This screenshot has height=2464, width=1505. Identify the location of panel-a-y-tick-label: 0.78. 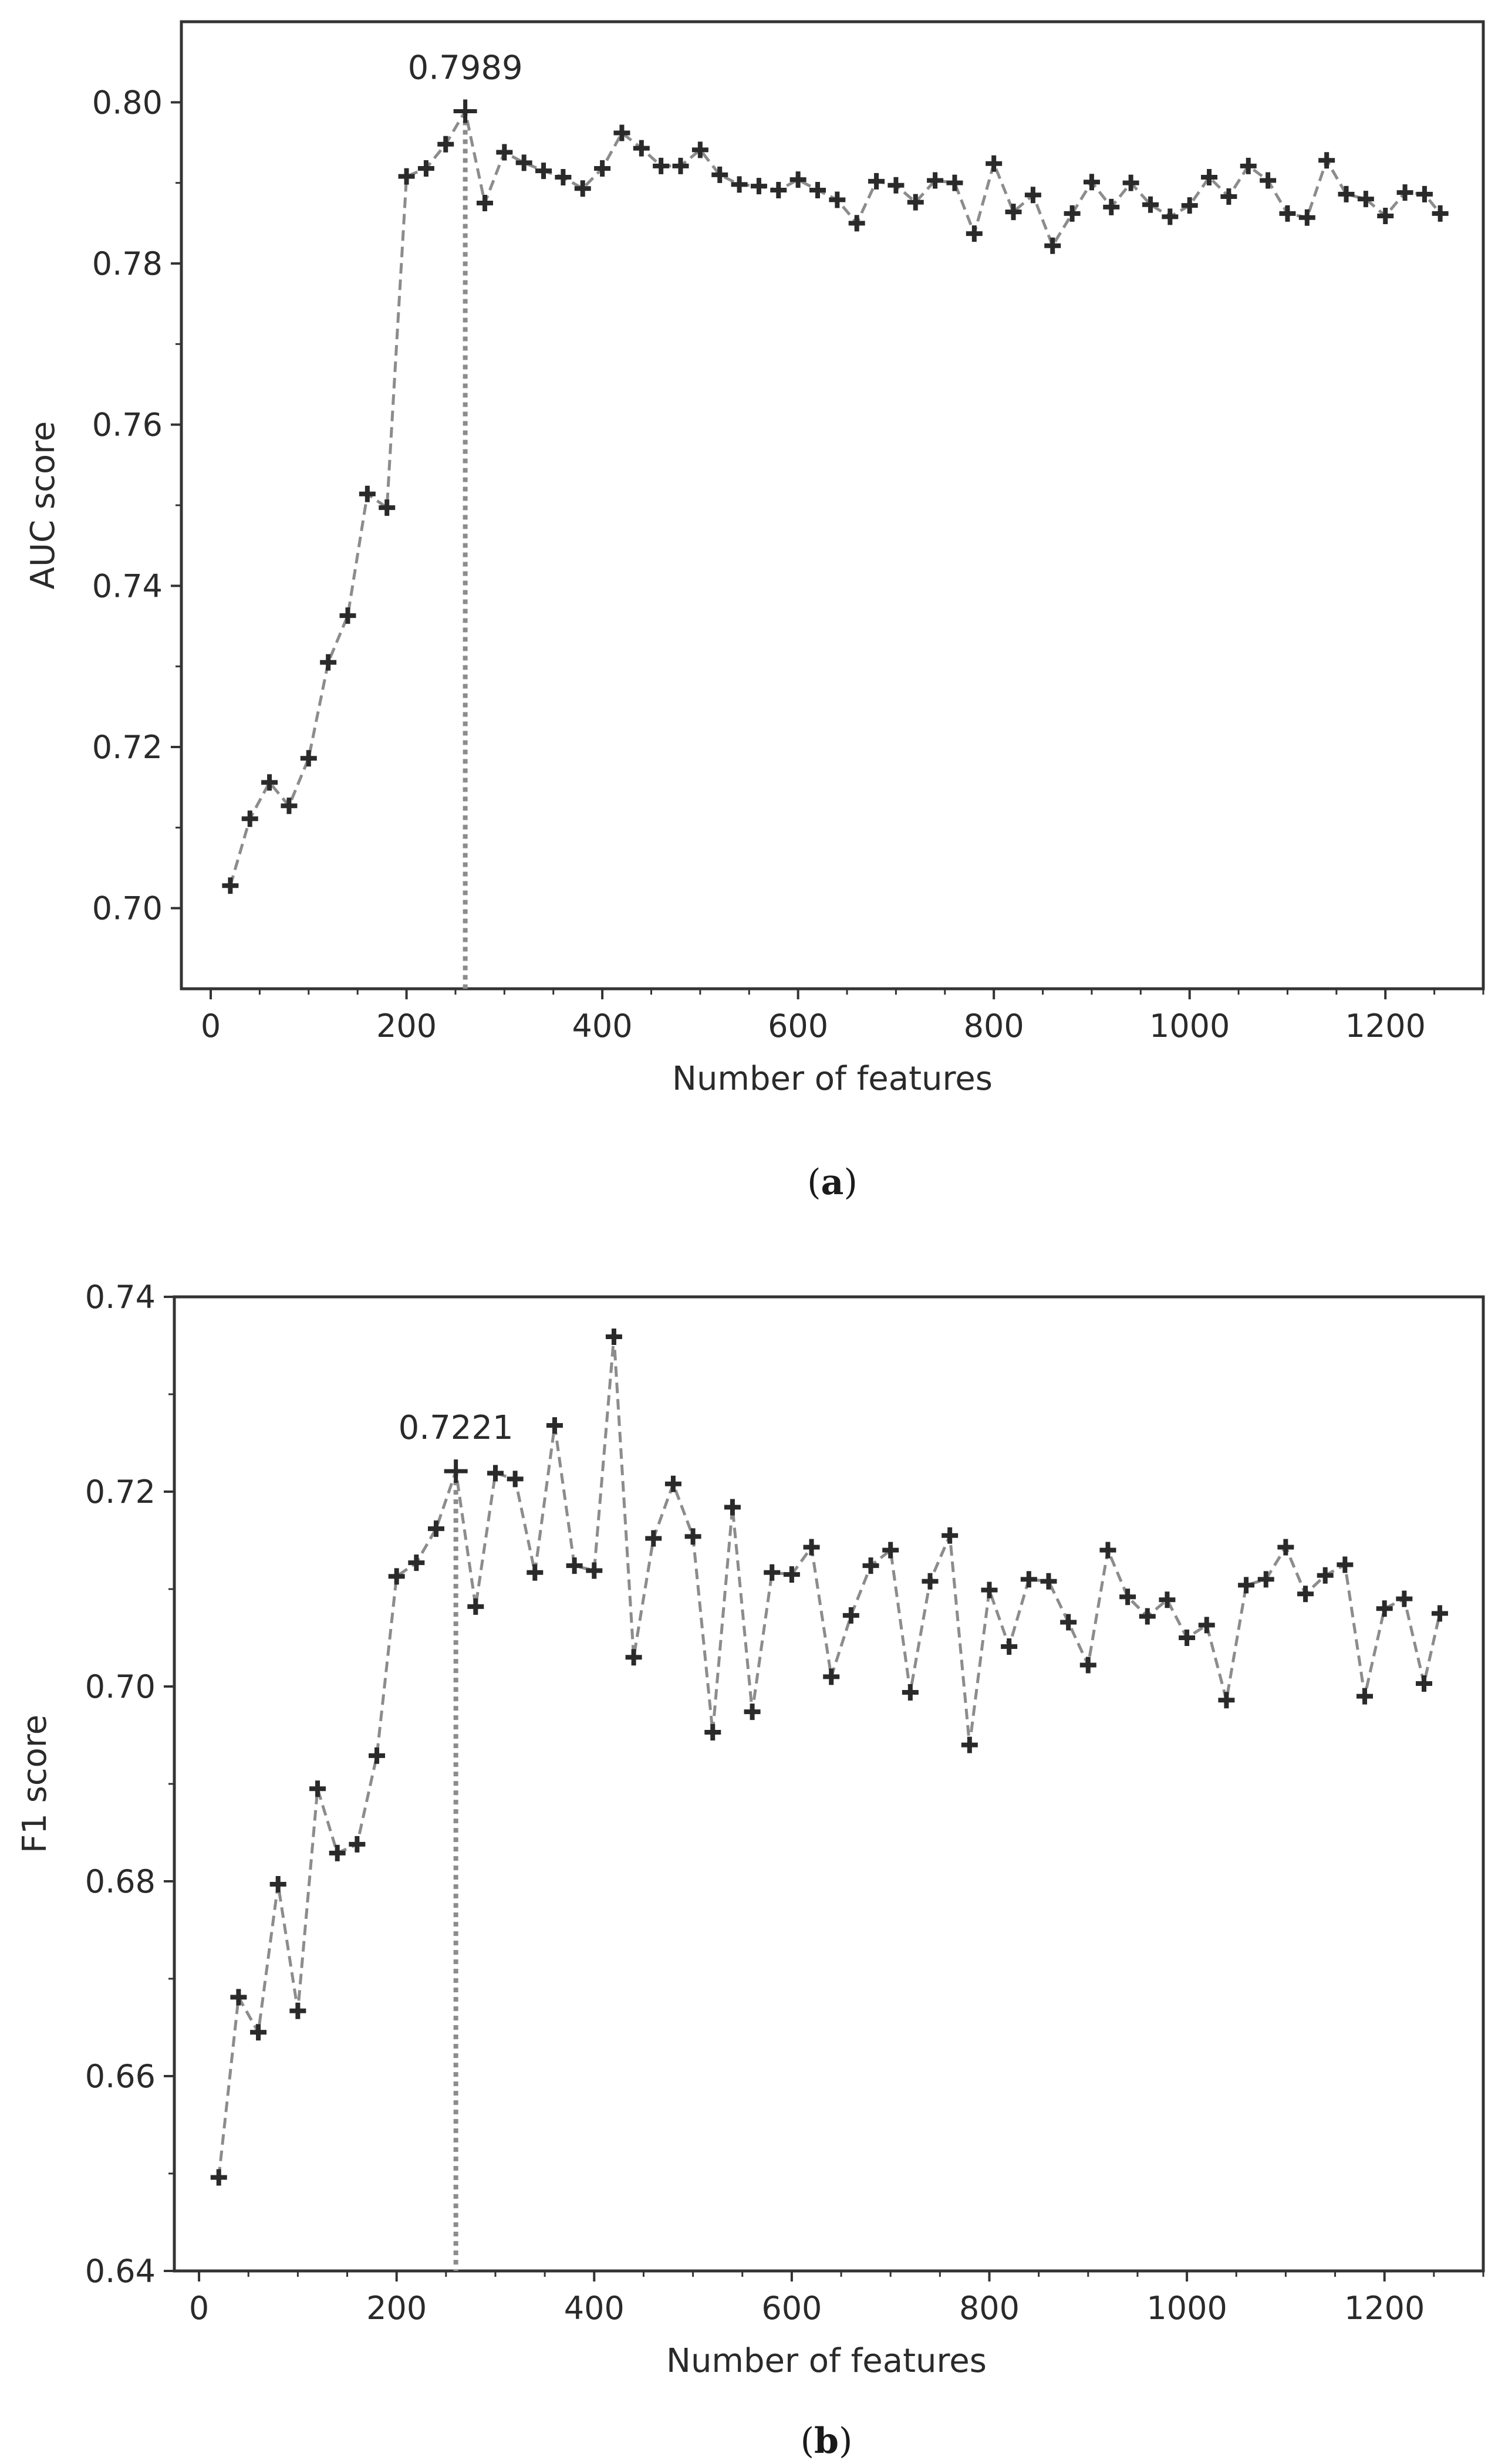
(127, 263).